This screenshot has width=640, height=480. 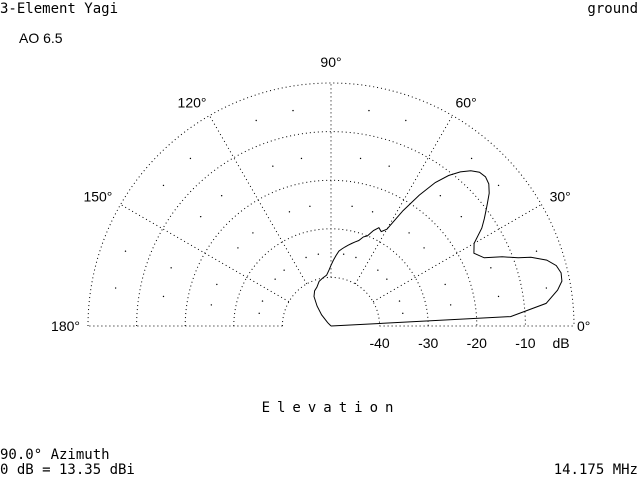 What do you see at coordinates (466, 102) in the screenshot?
I see `angle-tick-label: 60°` at bounding box center [466, 102].